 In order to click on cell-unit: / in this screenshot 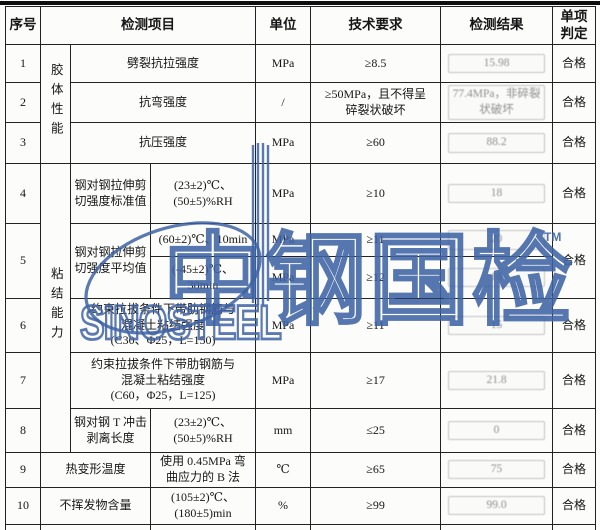, I will do `click(283, 102)`.